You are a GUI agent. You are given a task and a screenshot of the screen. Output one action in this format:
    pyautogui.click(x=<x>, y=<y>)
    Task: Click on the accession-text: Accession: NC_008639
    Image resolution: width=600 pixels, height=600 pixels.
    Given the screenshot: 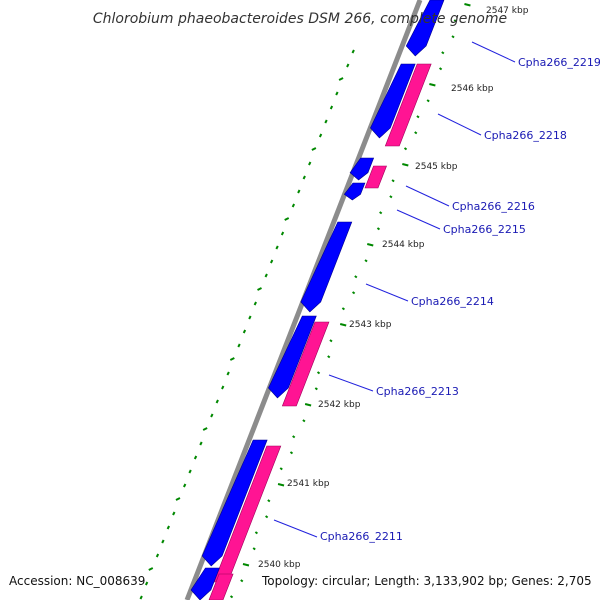 What is the action you would take?
    pyautogui.click(x=77, y=581)
    